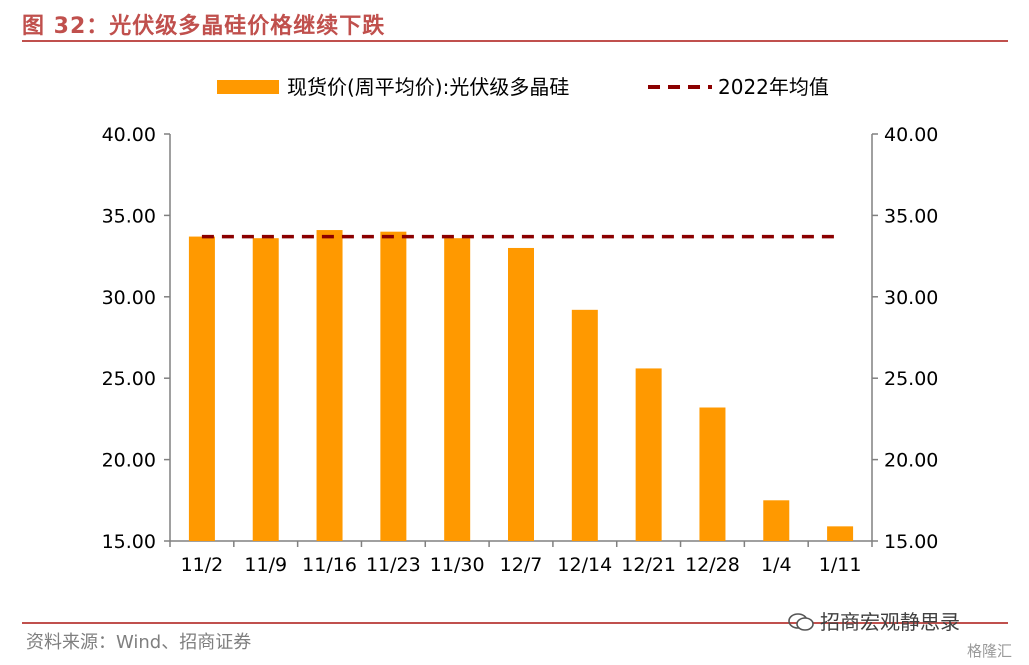  I want to click on brand-name: 招商宏观静思录, so click(890, 622).